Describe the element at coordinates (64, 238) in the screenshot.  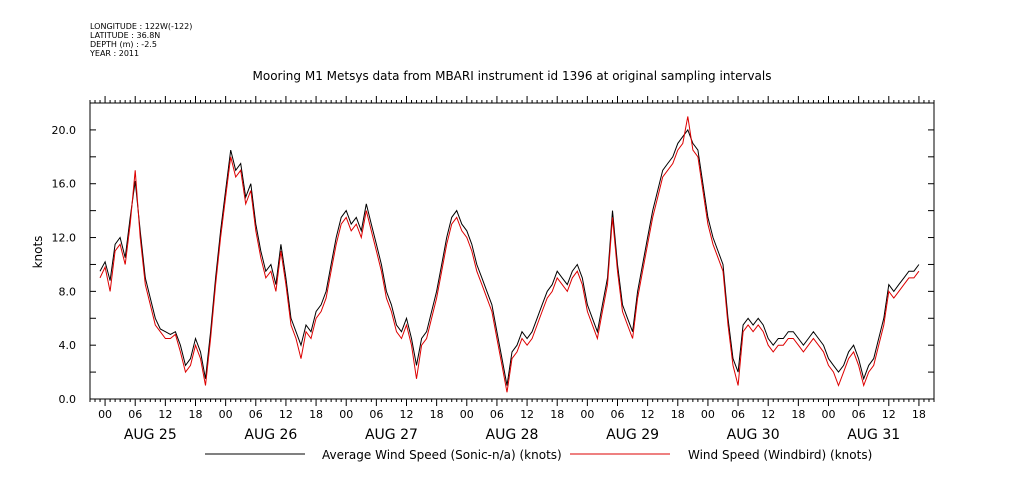
I see `y-tick-label: 12.0` at that location.